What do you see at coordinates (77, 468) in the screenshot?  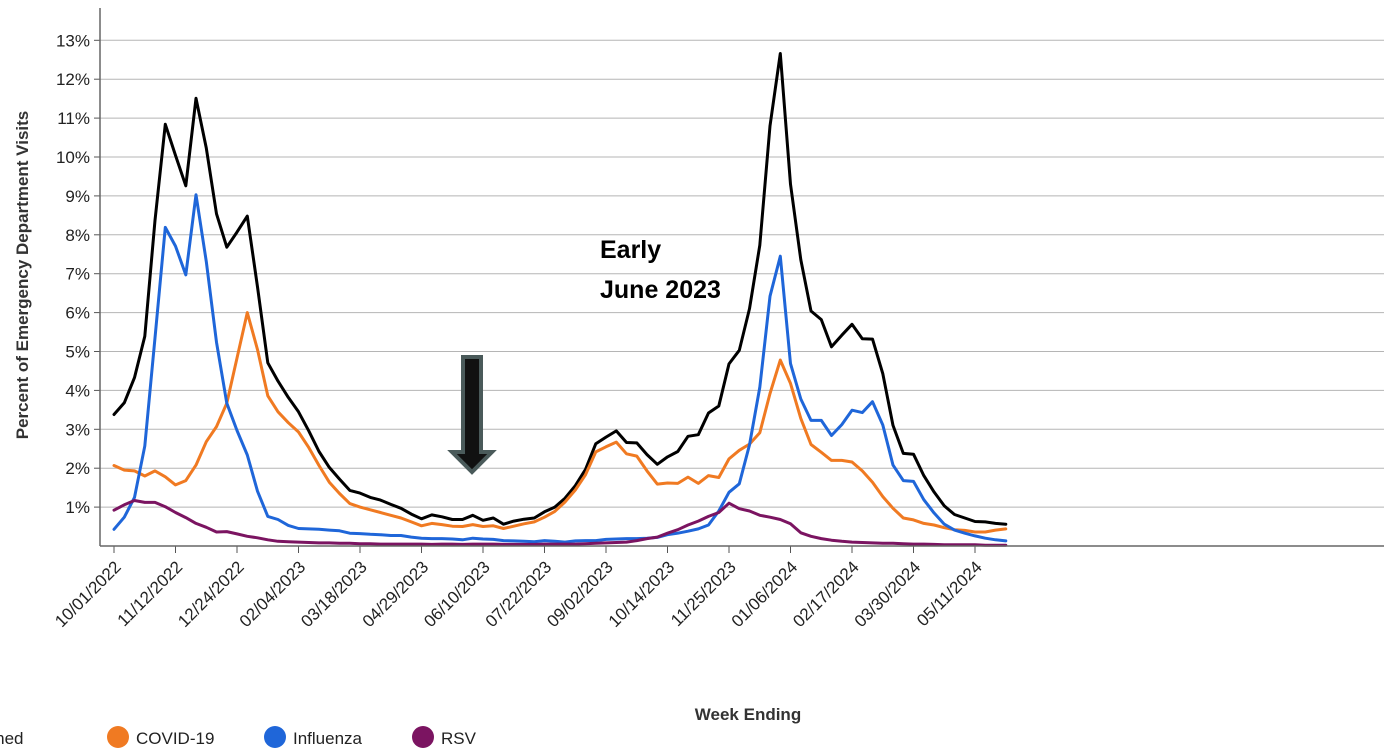 I see `y-tick-label: 2%` at bounding box center [77, 468].